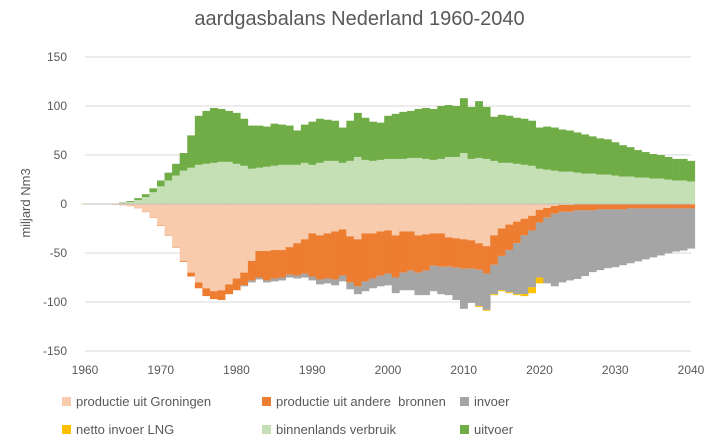 The height and width of the screenshot is (448, 719). I want to click on x-tick-label: 1970, so click(160, 370).